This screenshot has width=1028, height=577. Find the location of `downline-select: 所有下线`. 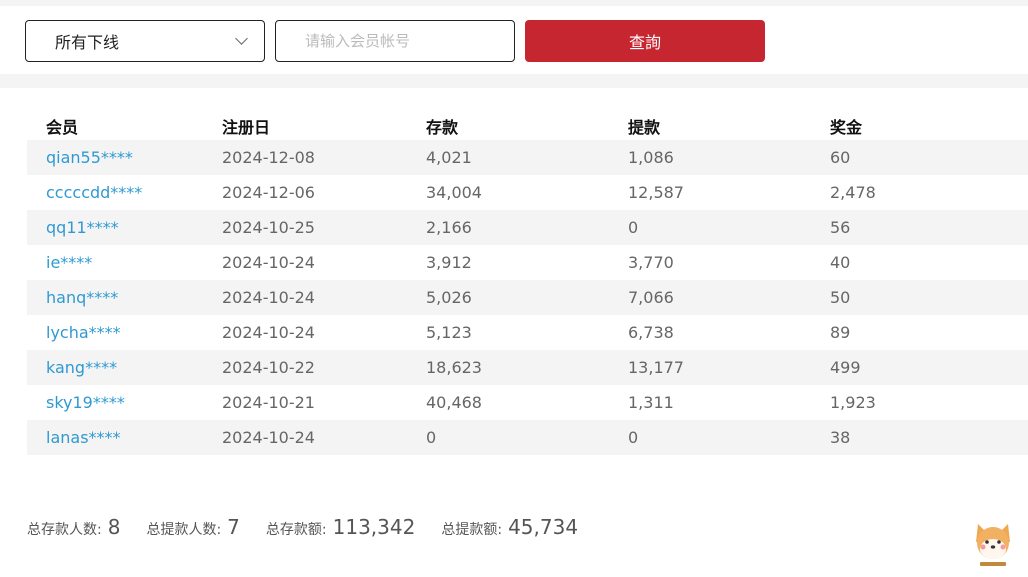

downline-select: 所有下线 is located at coordinates (145, 41).